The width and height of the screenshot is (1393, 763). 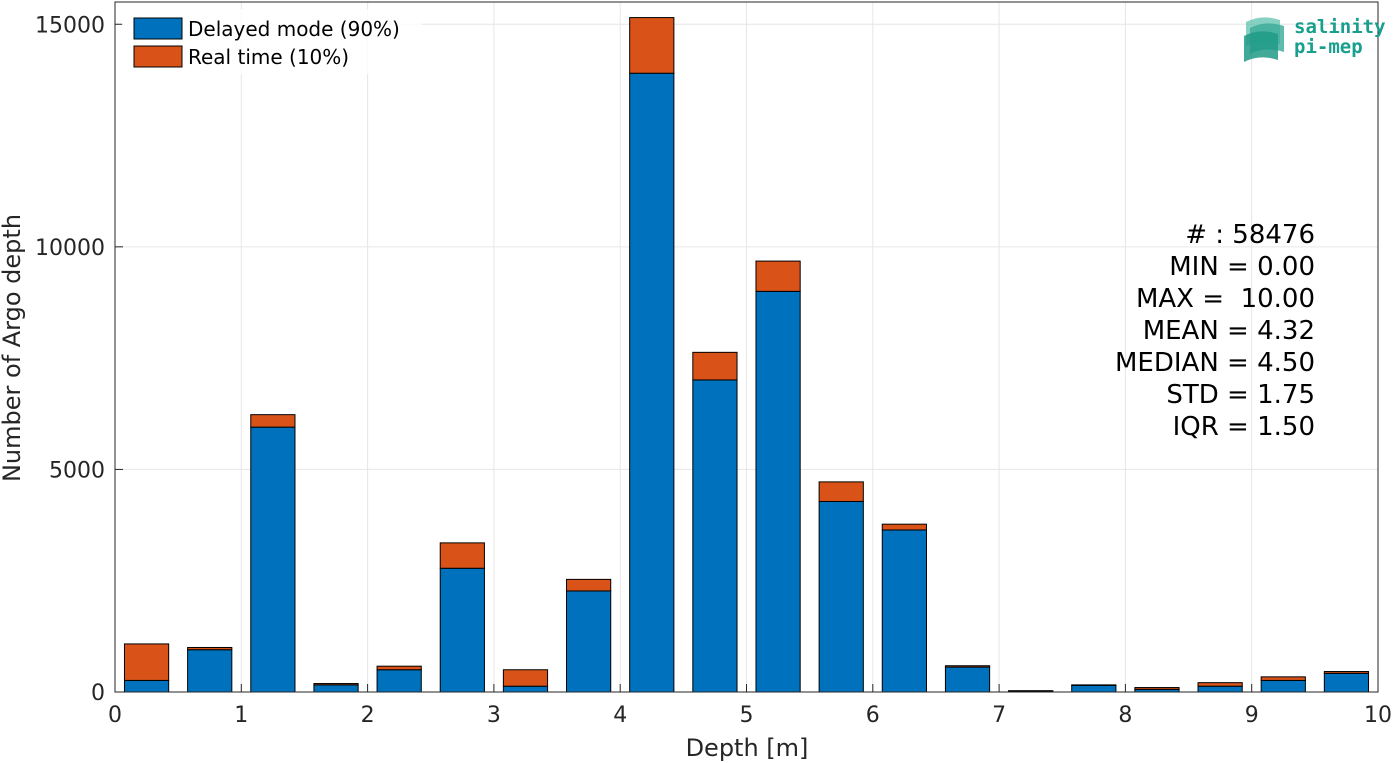 I want to click on stats-median: MEDIAN = 4.50, so click(x=1215, y=363).